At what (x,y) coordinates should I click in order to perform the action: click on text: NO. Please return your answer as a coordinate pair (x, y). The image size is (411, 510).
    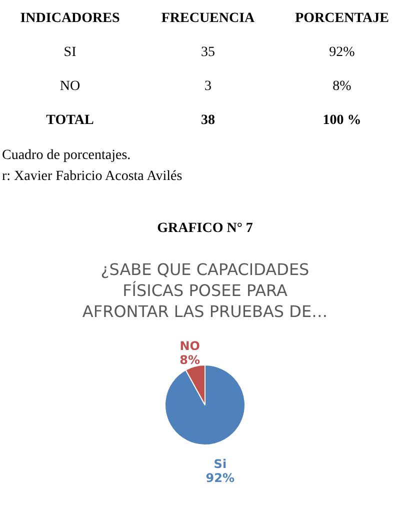
    Looking at the image, I should click on (70, 86).